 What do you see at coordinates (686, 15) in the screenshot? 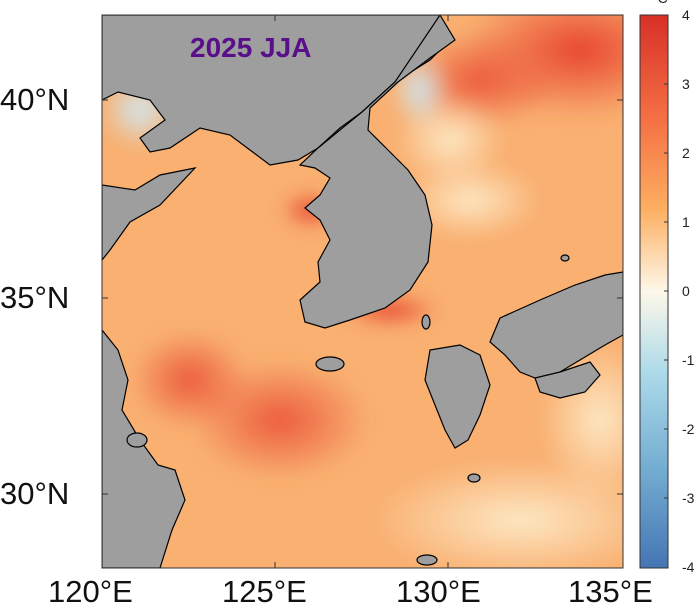
I see `colorbar-tick-label: 4` at bounding box center [686, 15].